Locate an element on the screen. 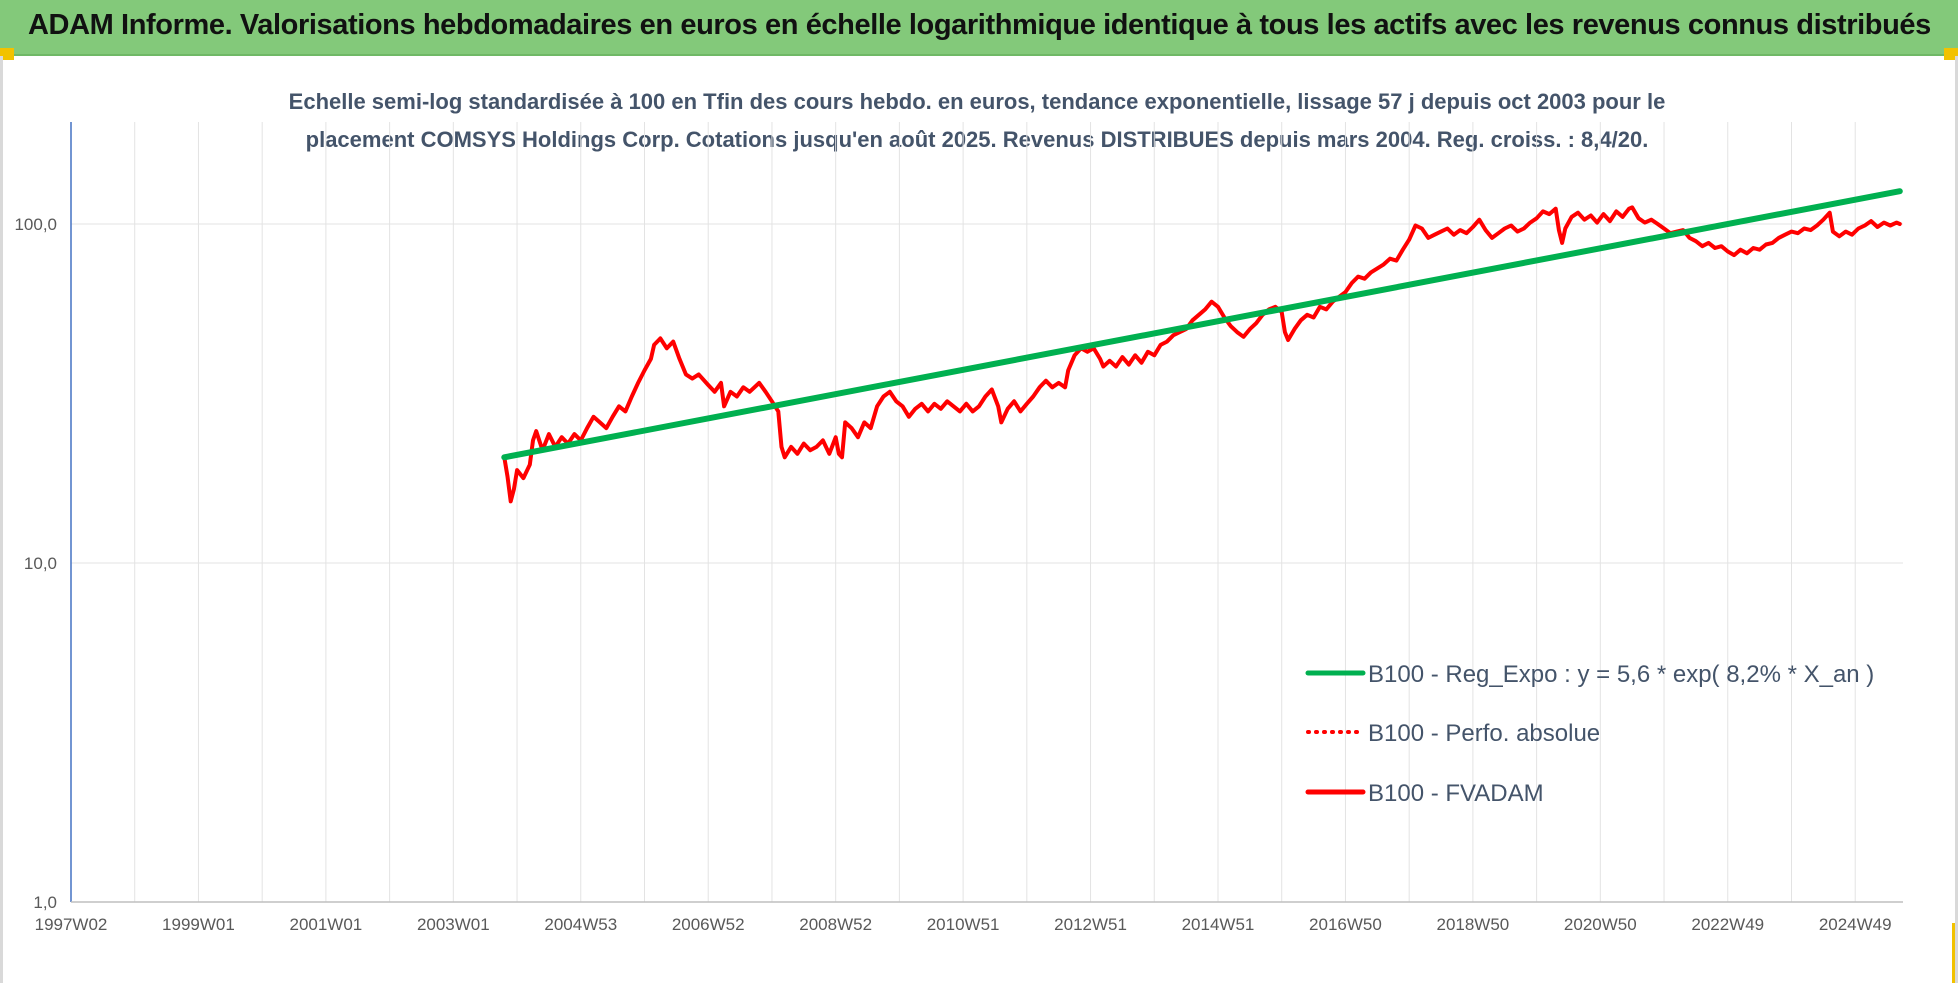 The image size is (1958, 983). x-tick-label: 2020W50 is located at coordinates (1600, 924).